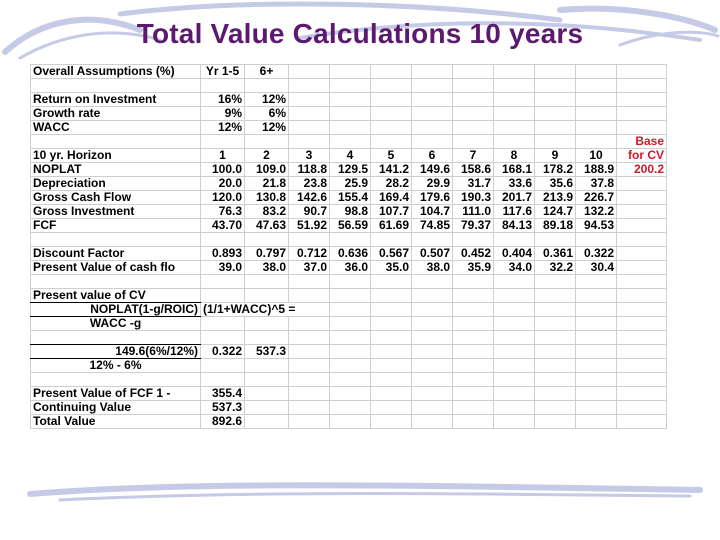 The image size is (720, 540). I want to click on base-label: for CV, so click(641, 155).